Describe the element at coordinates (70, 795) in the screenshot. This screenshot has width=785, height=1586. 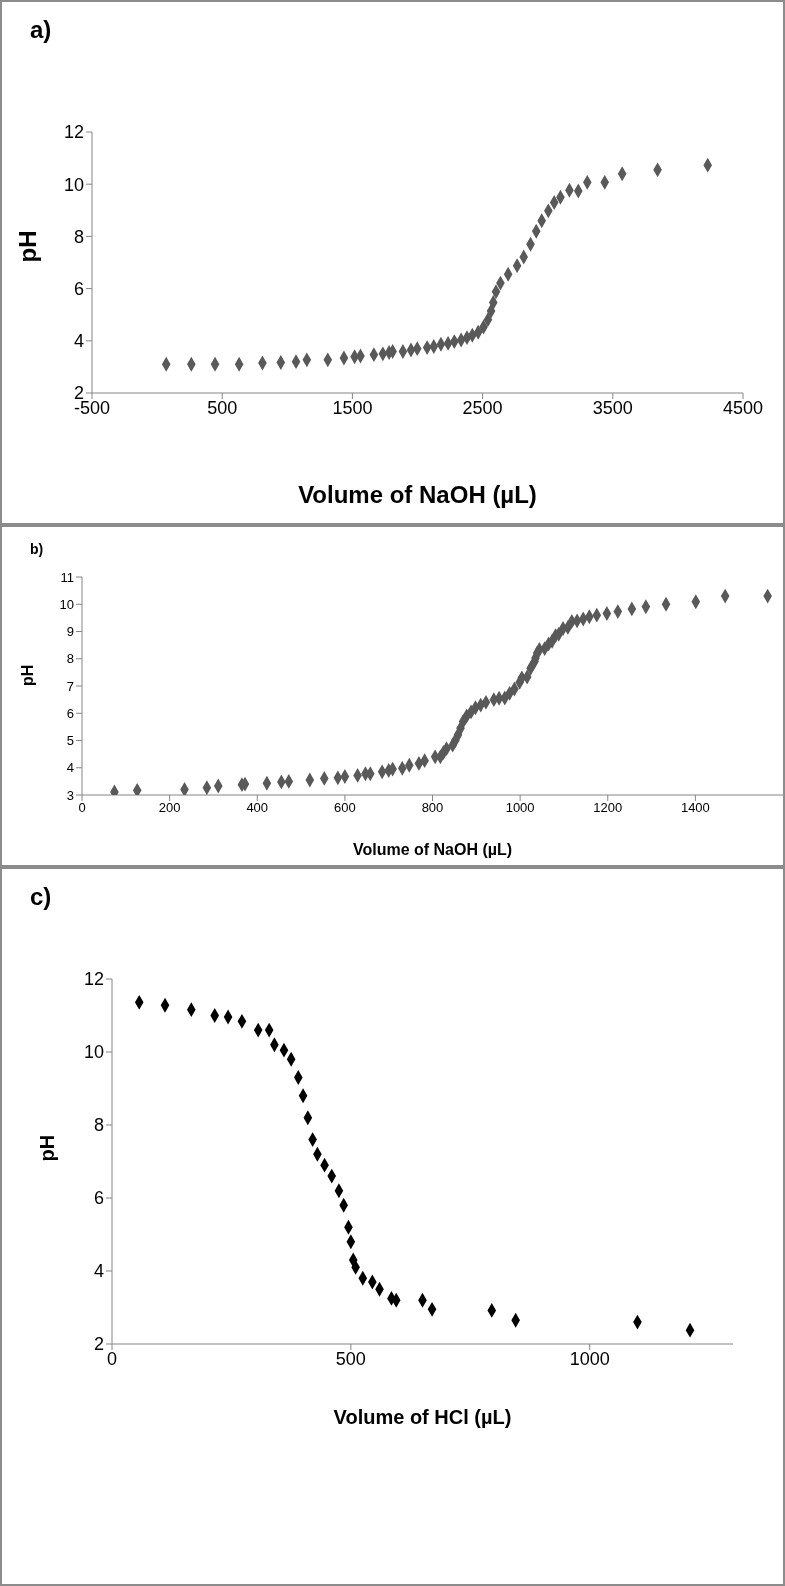
I see `y-tick-label: 3` at that location.